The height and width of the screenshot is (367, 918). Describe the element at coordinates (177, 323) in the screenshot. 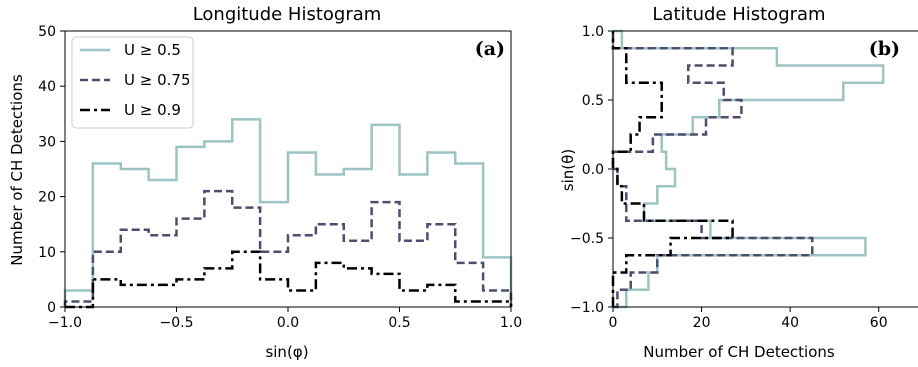

I see `longitude-x-tick-label: −0.5` at that location.